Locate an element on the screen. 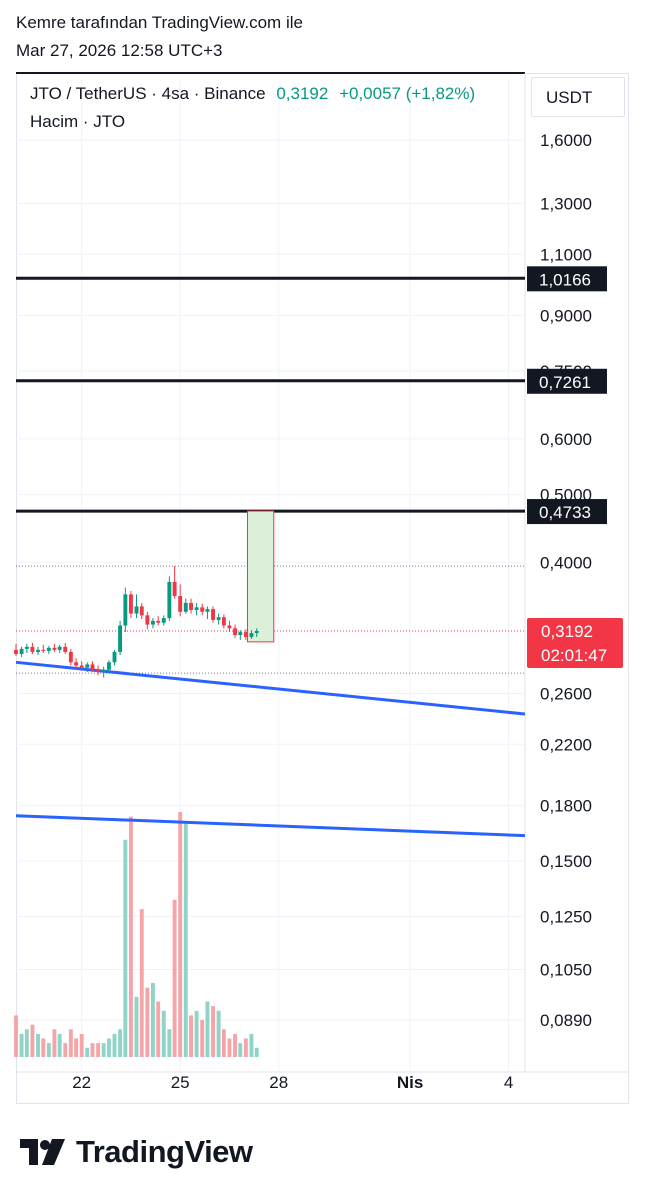 The height and width of the screenshot is (1200, 647). level-label: 1,0166 is located at coordinates (565, 279).